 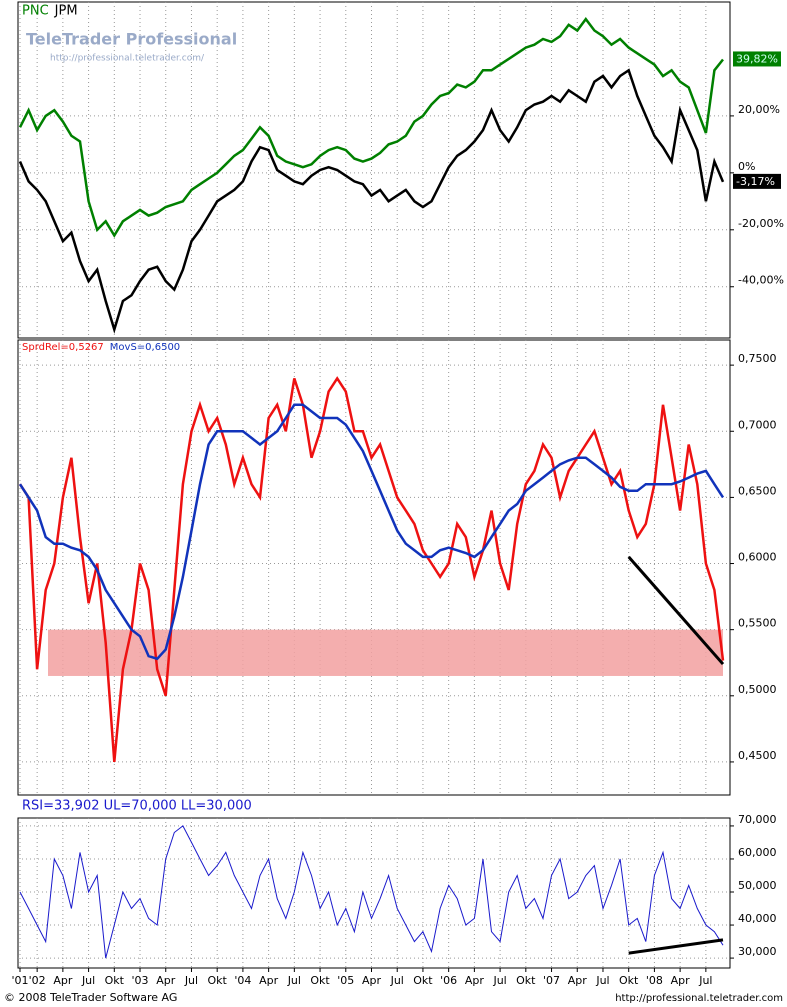 I want to click on legend-entry: PNC, so click(x=35, y=11).